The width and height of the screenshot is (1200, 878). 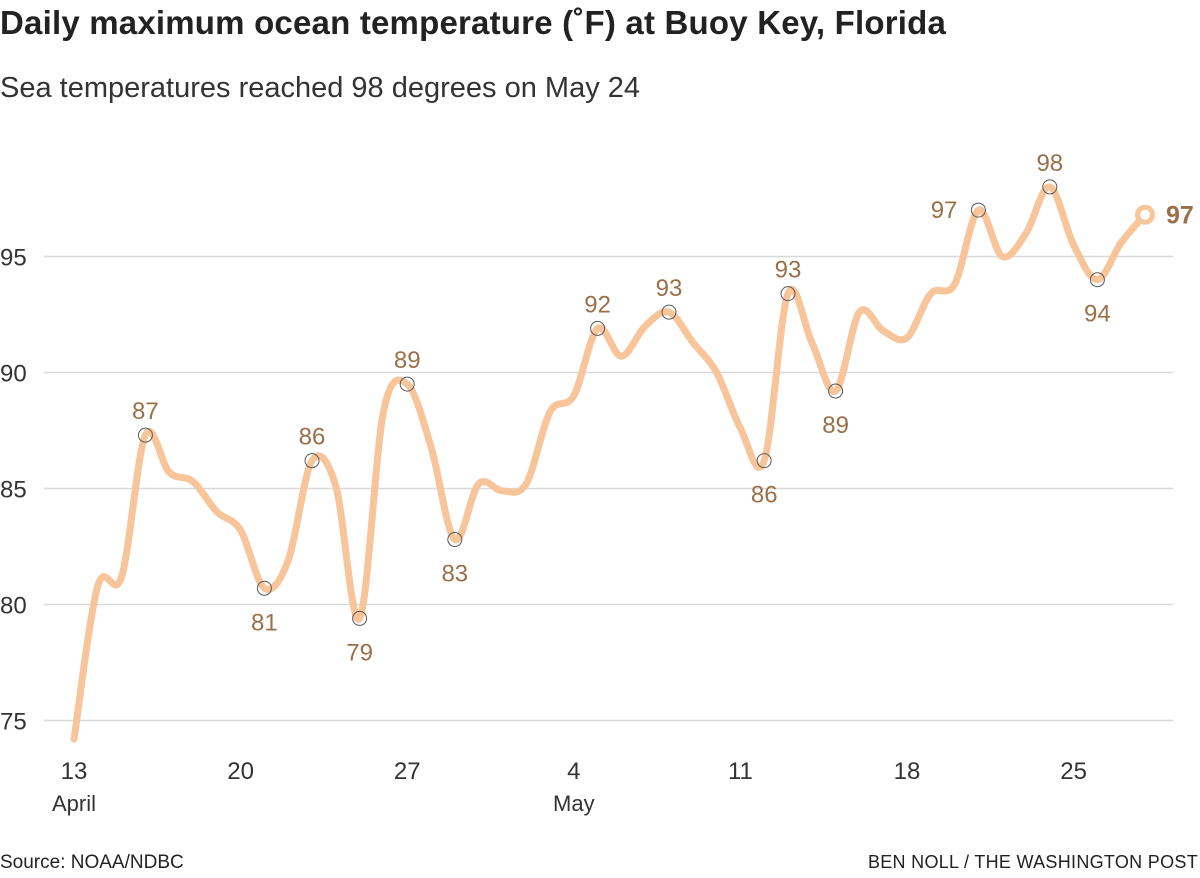 What do you see at coordinates (240, 771) in the screenshot?
I see `x-tick-label: 20` at bounding box center [240, 771].